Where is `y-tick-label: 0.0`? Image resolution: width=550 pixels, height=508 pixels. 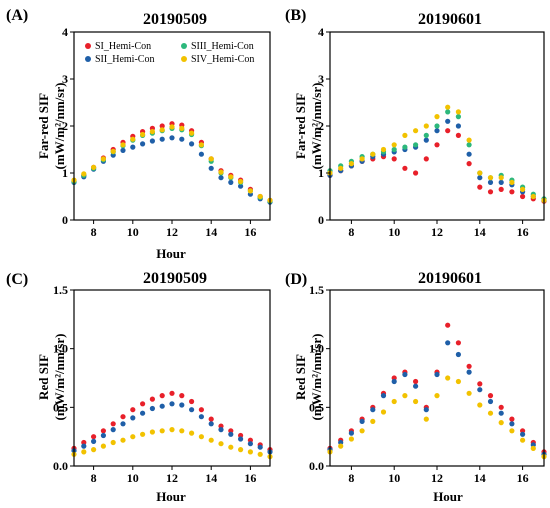
y-tick-label: 0.0 is located at coordinates (60, 466).